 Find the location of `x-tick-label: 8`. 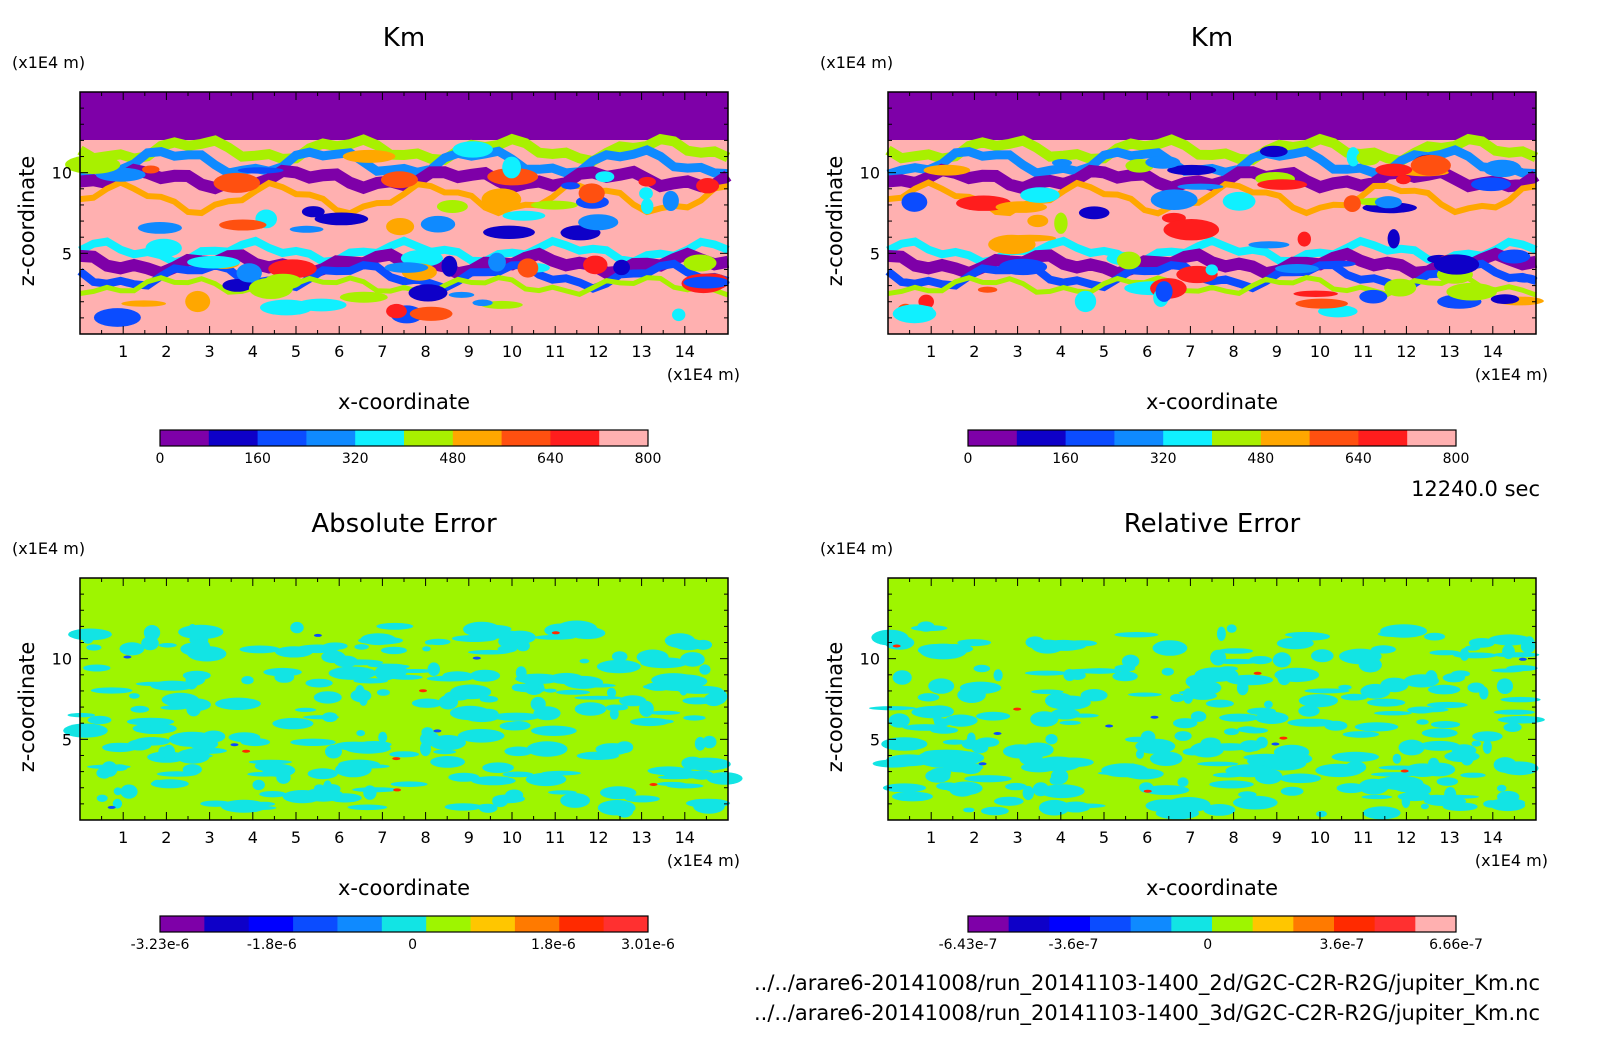

x-tick-label: 8 is located at coordinates (1234, 351).